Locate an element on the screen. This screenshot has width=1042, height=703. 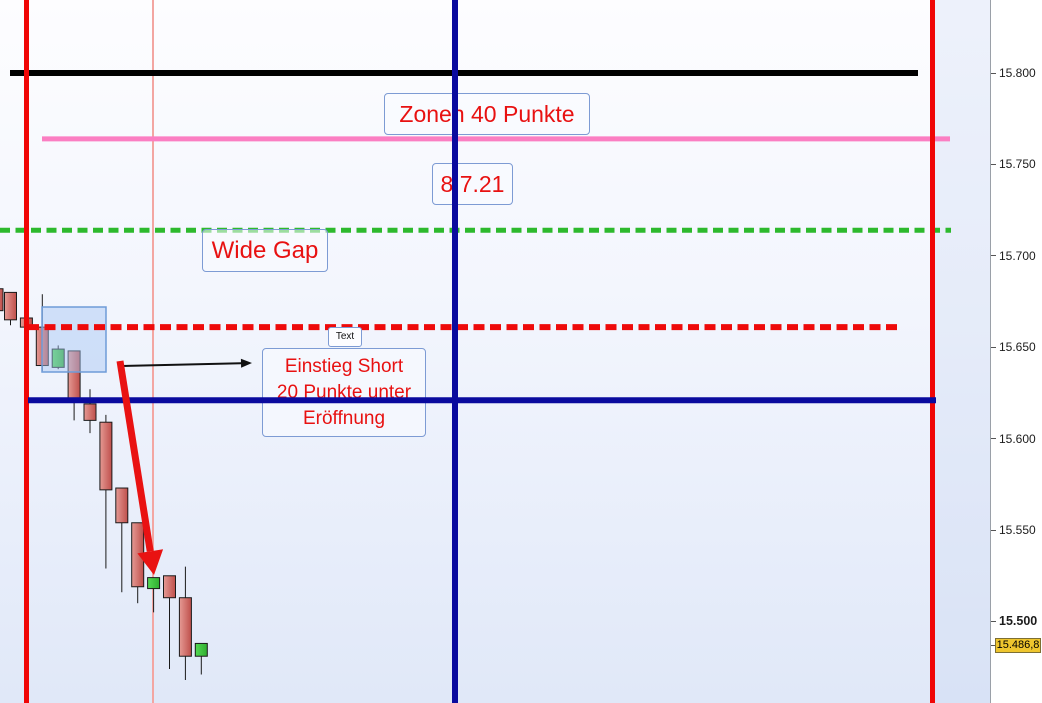
drop-arrow-red-head is located at coordinates (150, 562).